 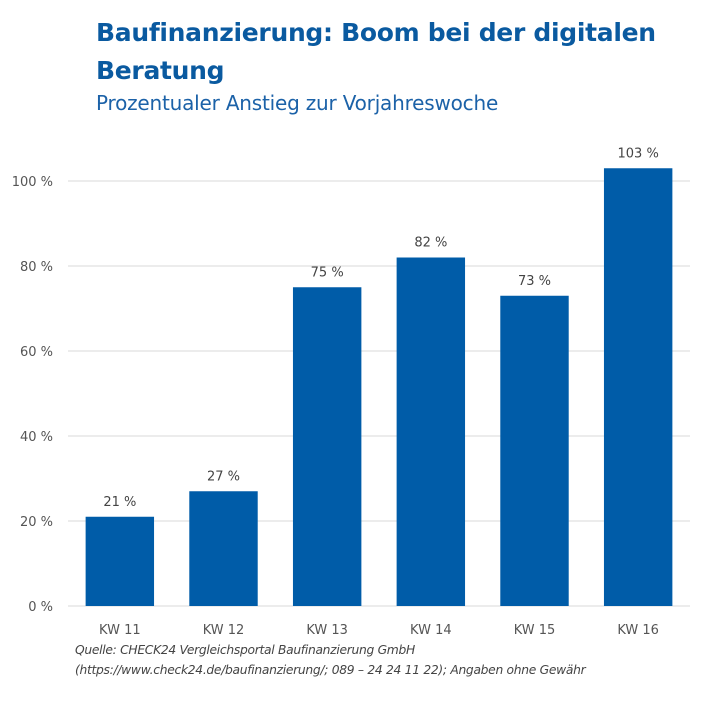 What do you see at coordinates (379, 630) in the screenshot?
I see `x-axis-ticks: KW 11 KW 12 KW 13 KW 14 KW 15 KW 16` at bounding box center [379, 630].